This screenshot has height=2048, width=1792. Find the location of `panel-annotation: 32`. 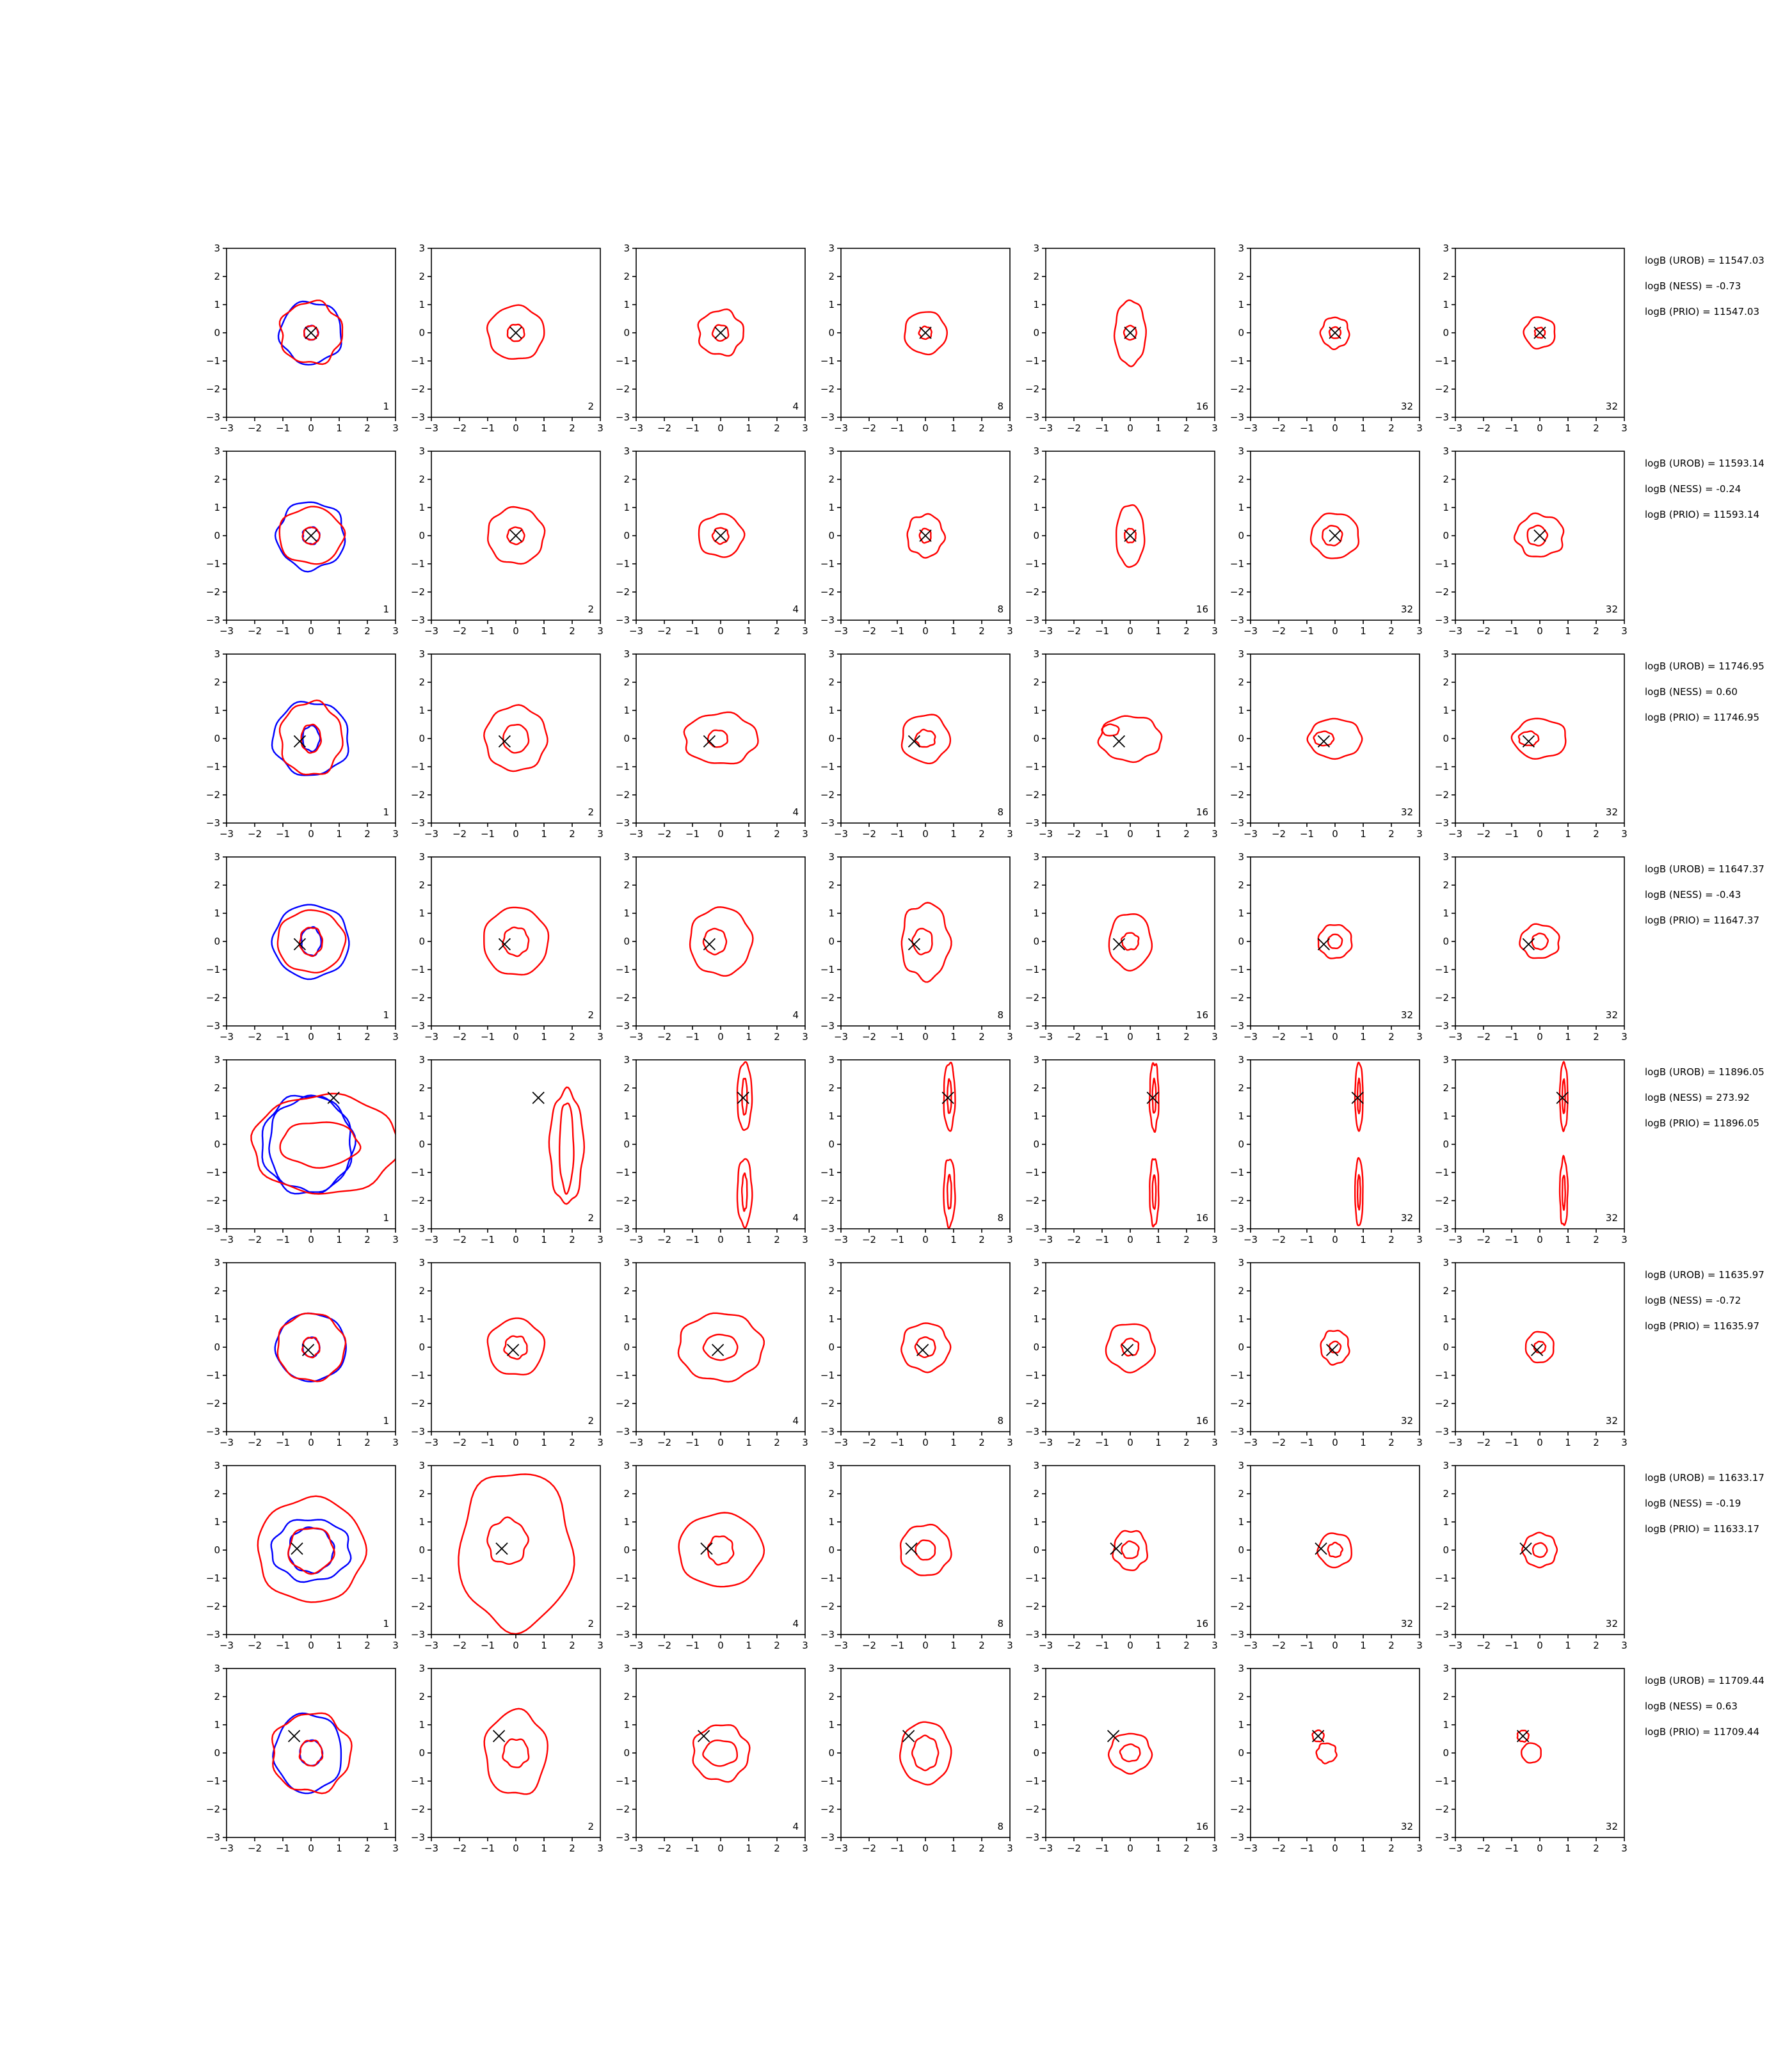

panel-annotation: 32 is located at coordinates (1407, 406).